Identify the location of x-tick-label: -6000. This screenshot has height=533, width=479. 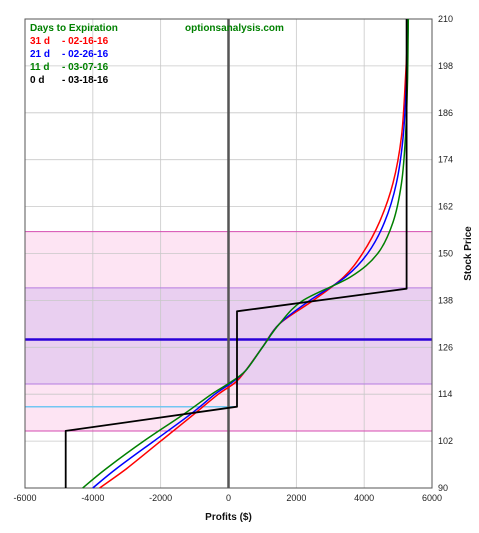
(24, 498).